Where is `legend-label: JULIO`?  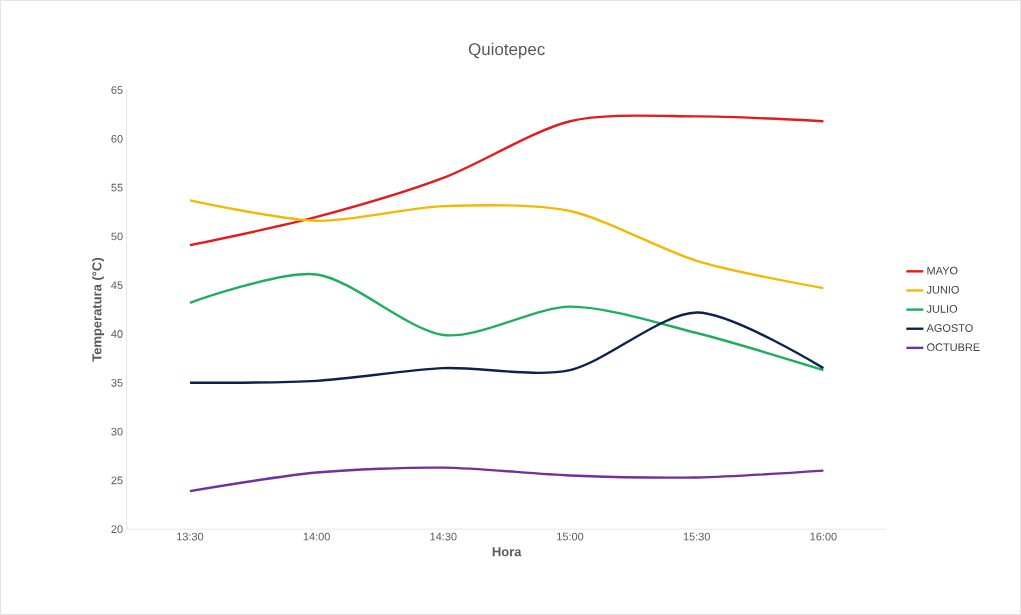
legend-label: JULIO is located at coordinates (942, 309).